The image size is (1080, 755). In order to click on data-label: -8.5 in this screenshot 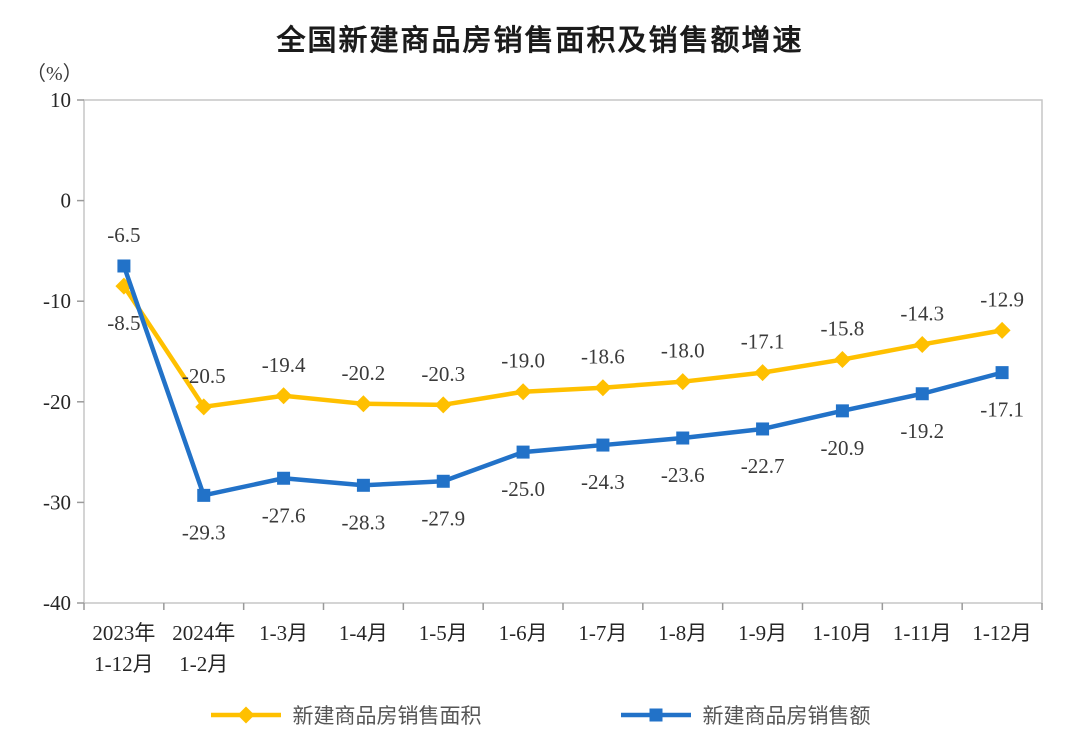, I will do `click(123, 323)`.